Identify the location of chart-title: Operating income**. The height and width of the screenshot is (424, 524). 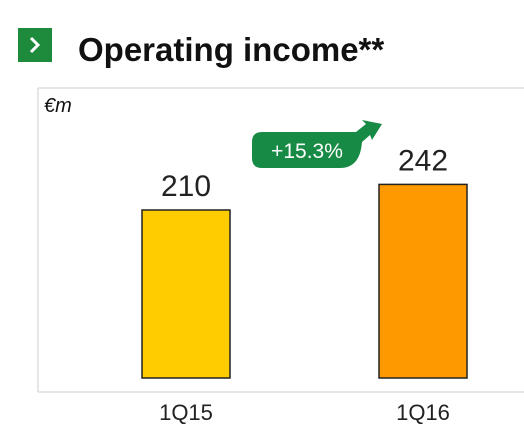
(231, 49).